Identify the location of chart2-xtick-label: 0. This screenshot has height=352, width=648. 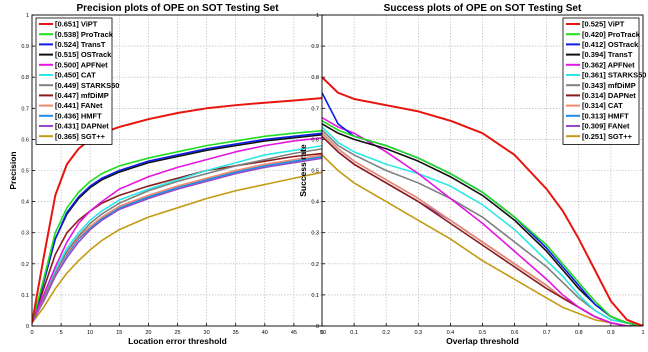
(321, 333).